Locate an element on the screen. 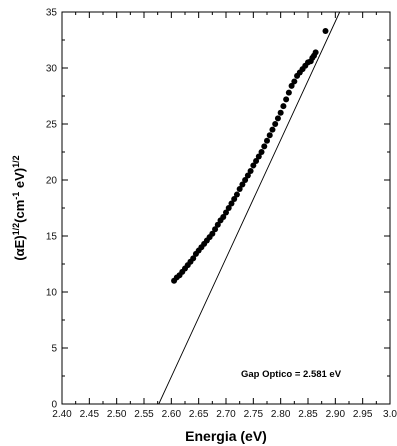 The height and width of the screenshot is (446, 397). x-tick-label: 2.55 is located at coordinates (144, 414).